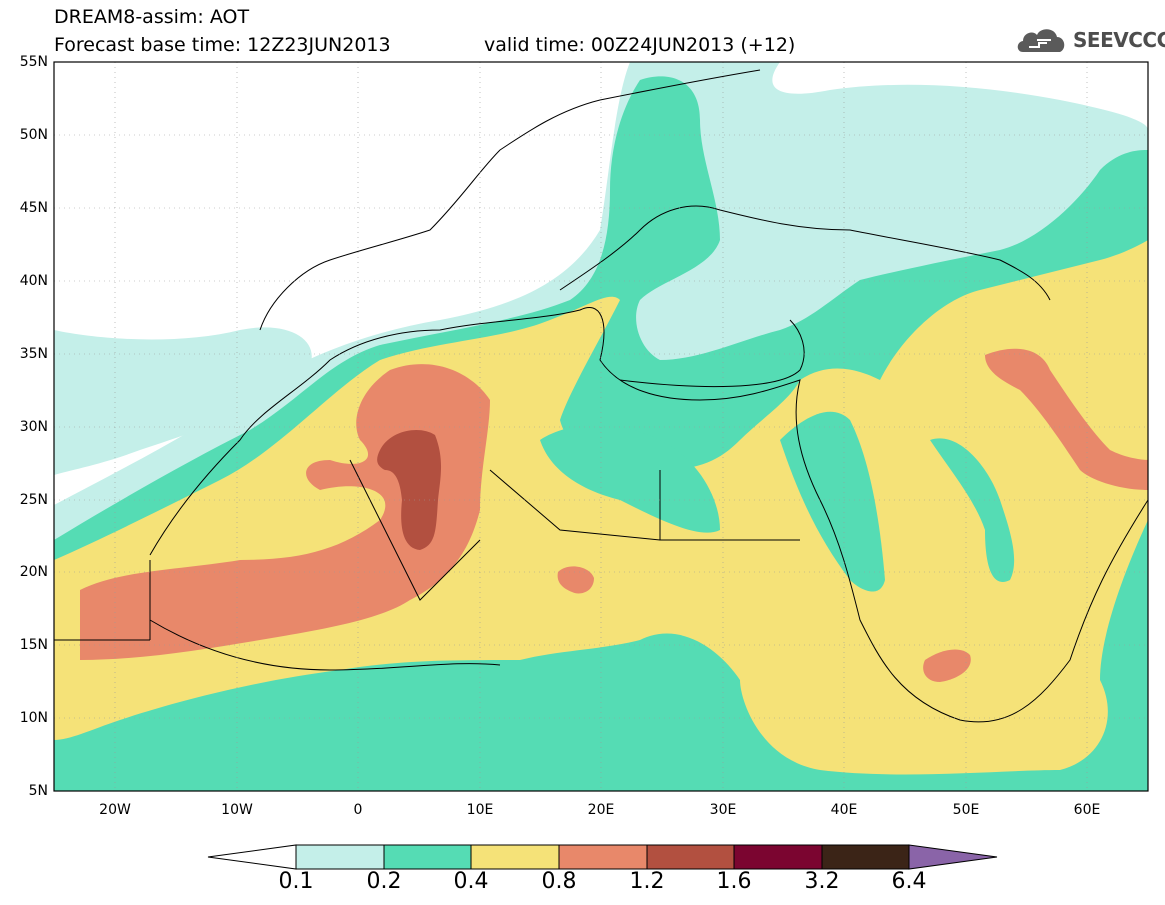  I want to click on aot-0.2-redsea, so click(832, 501).